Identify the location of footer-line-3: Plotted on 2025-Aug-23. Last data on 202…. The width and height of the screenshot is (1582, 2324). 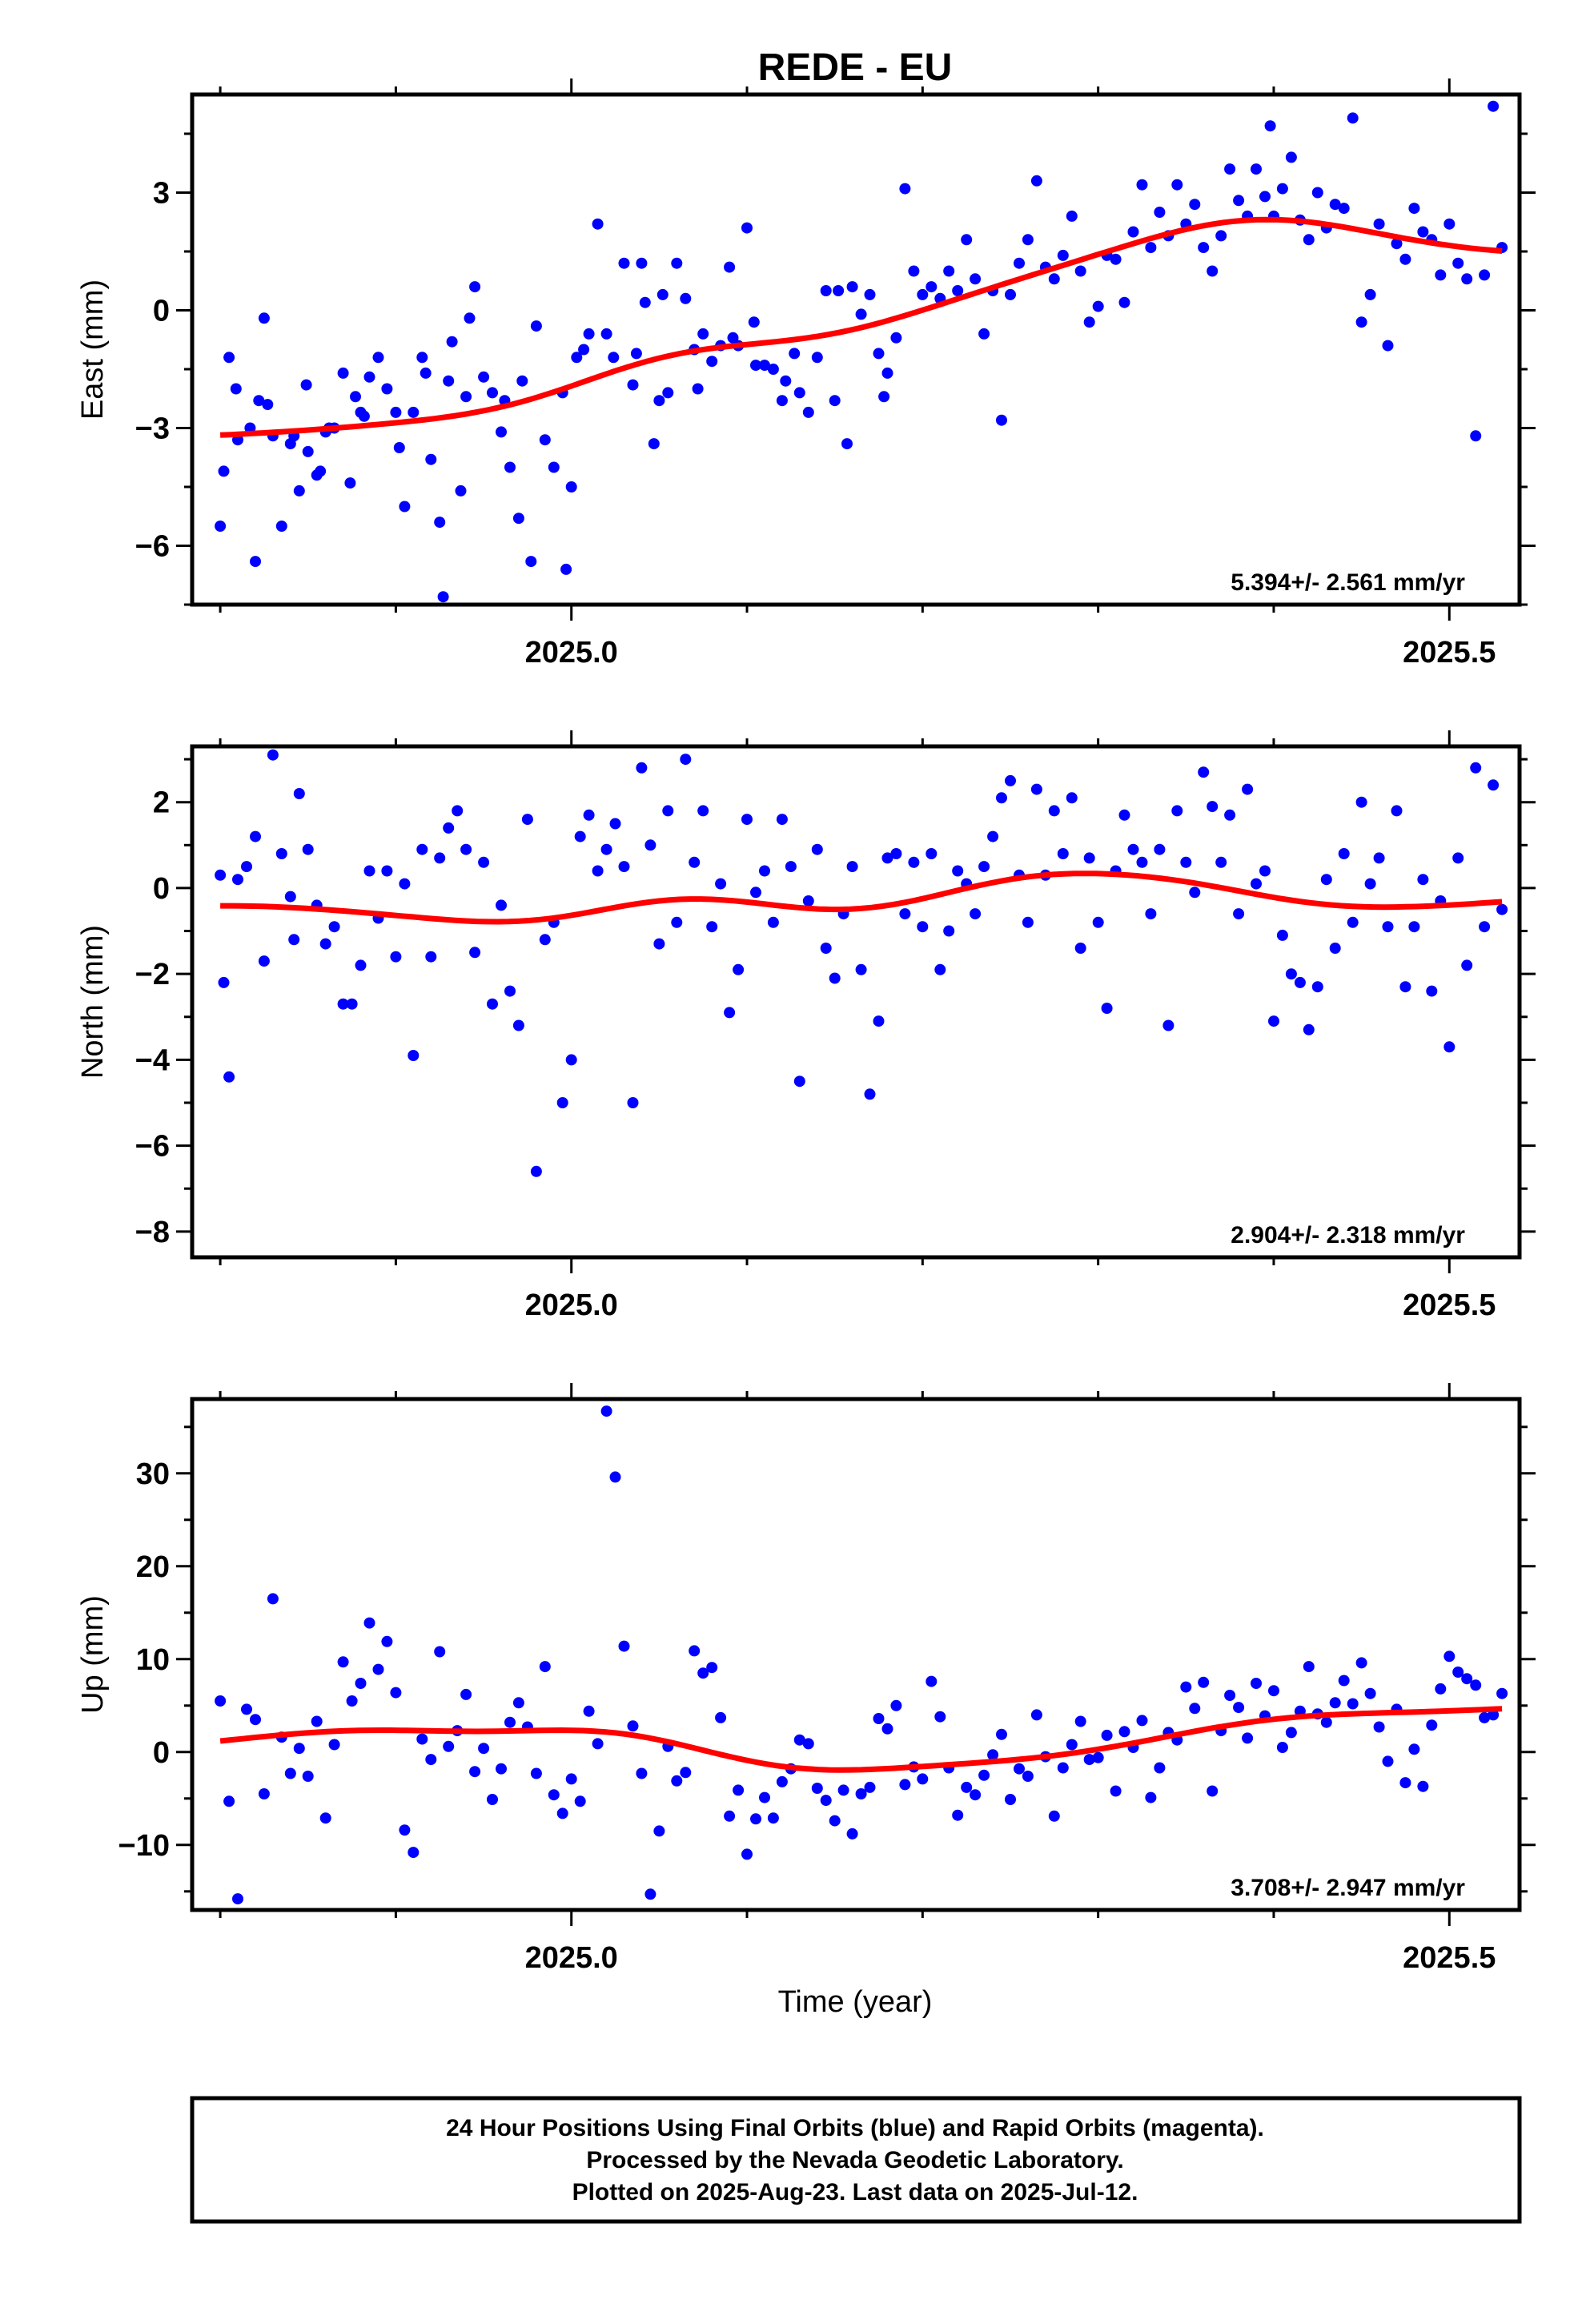
(855, 2192).